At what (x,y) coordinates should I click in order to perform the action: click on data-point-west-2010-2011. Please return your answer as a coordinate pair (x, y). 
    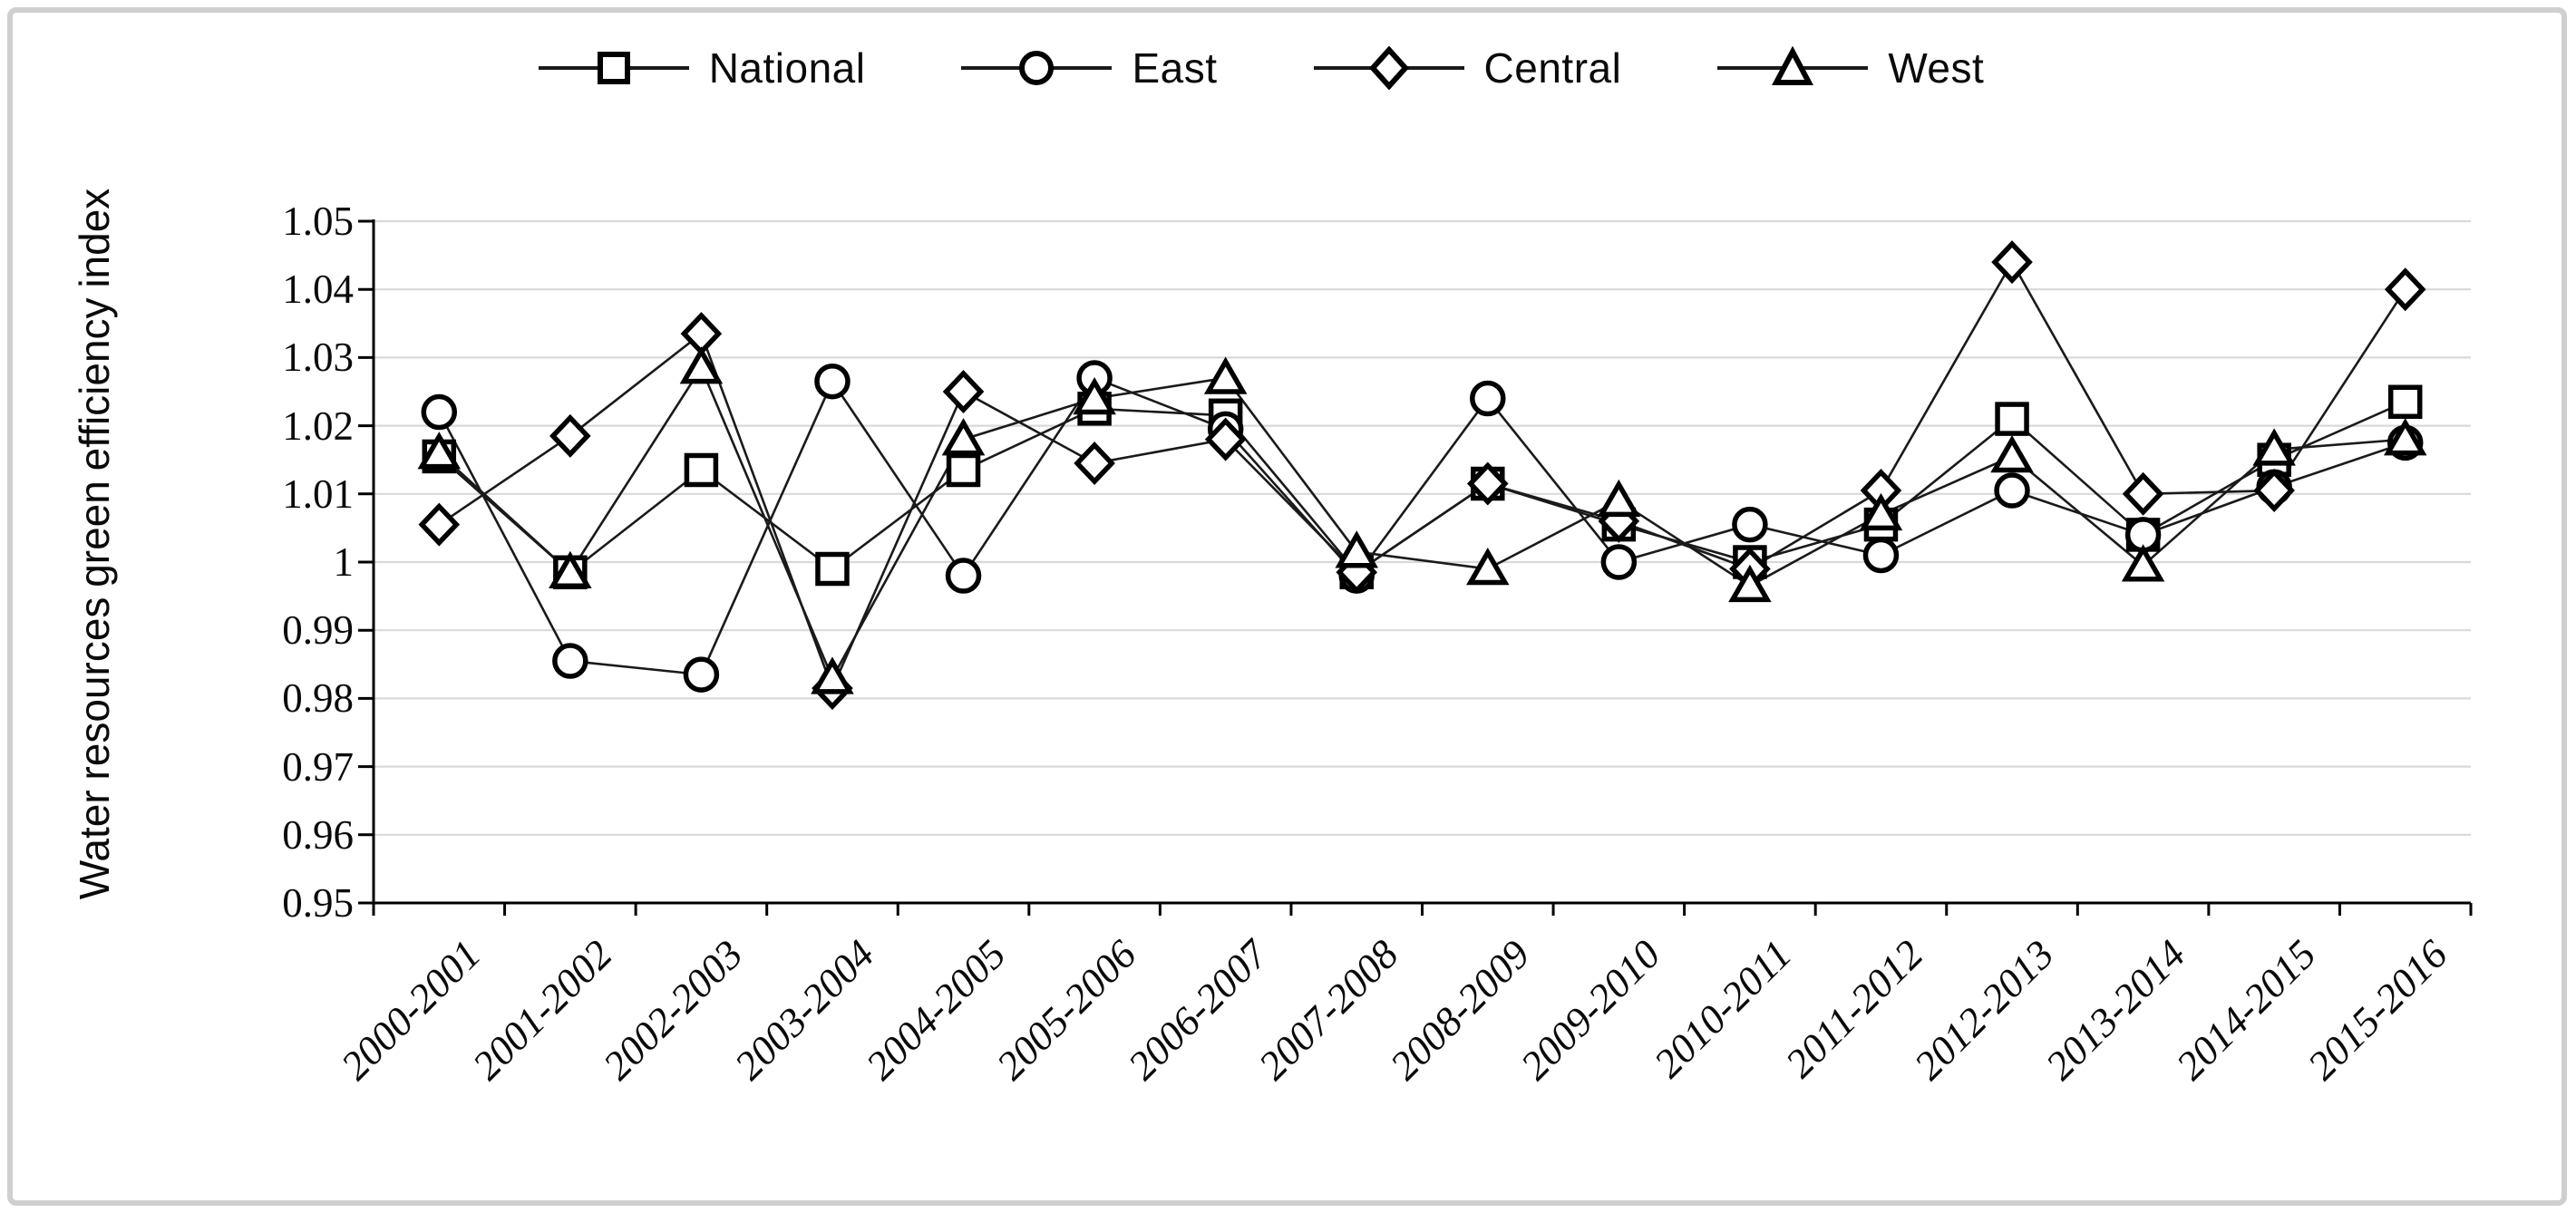
    Looking at the image, I should click on (1750, 583).